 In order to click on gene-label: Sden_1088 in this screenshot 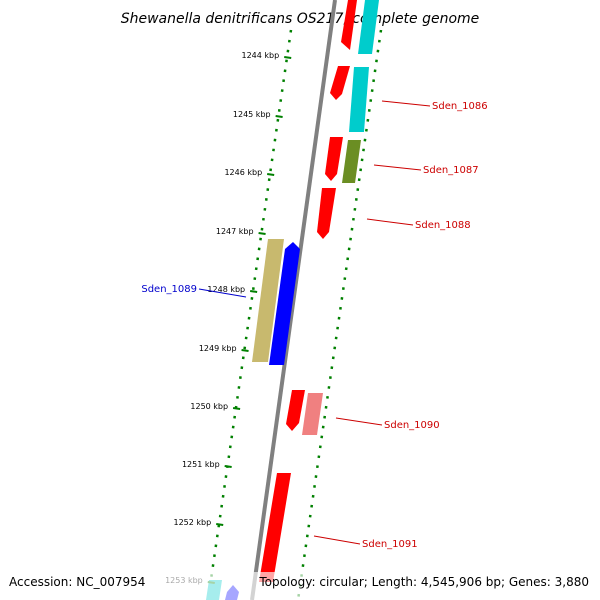, I will do `click(443, 225)`.